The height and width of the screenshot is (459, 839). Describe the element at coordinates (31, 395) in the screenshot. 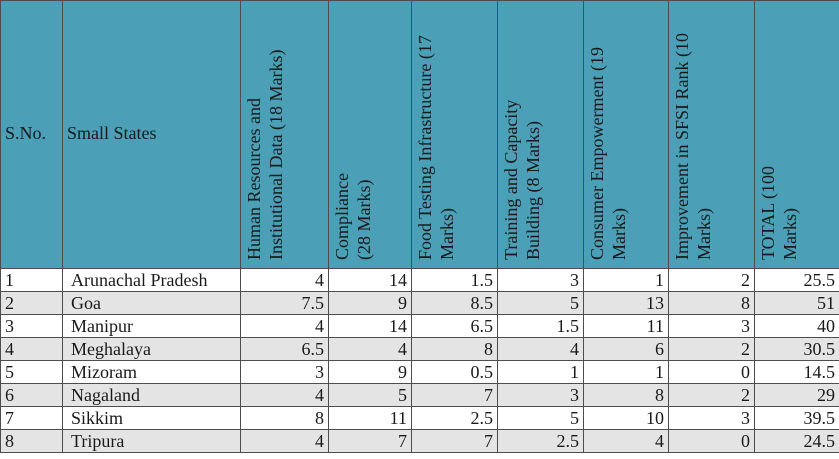

I see `serial-number: 6` at that location.